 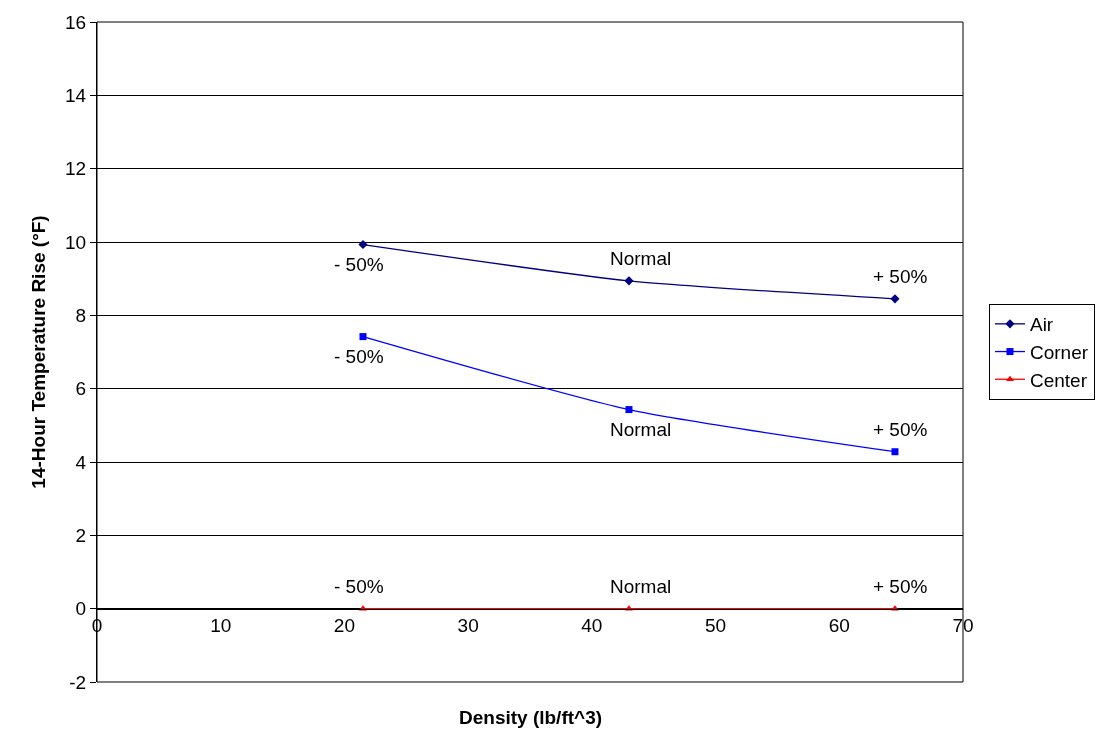 What do you see at coordinates (839, 626) in the screenshot?
I see `x-tick-label: 60` at bounding box center [839, 626].